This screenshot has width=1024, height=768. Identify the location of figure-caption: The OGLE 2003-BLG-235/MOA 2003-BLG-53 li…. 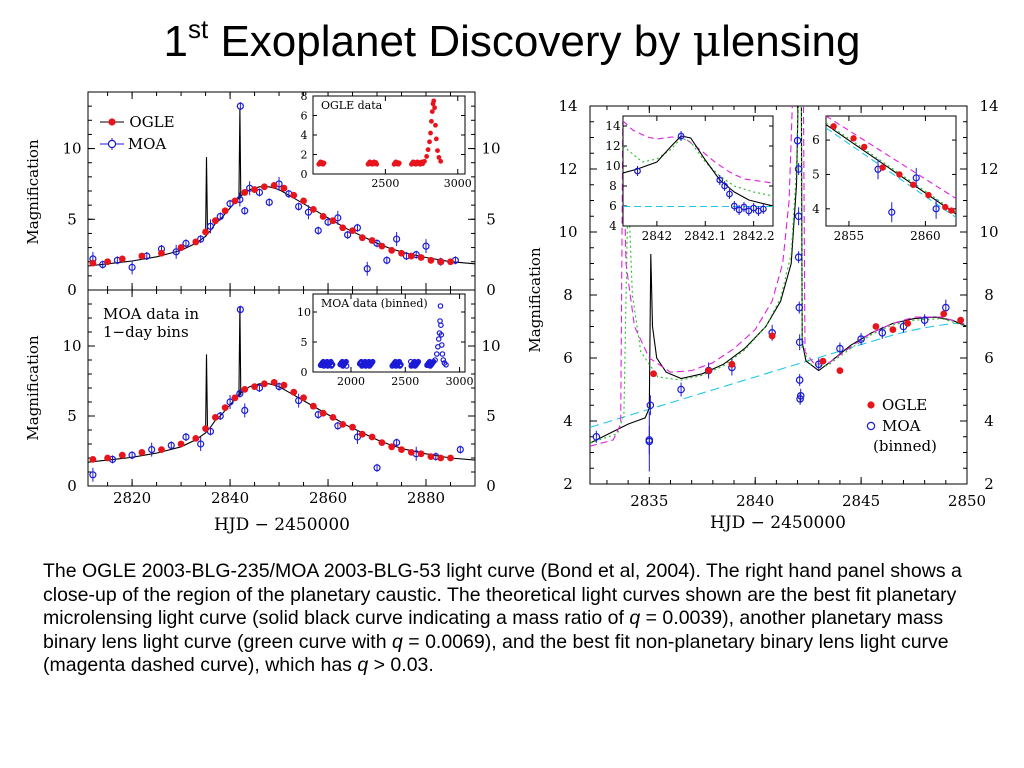
(502, 618).